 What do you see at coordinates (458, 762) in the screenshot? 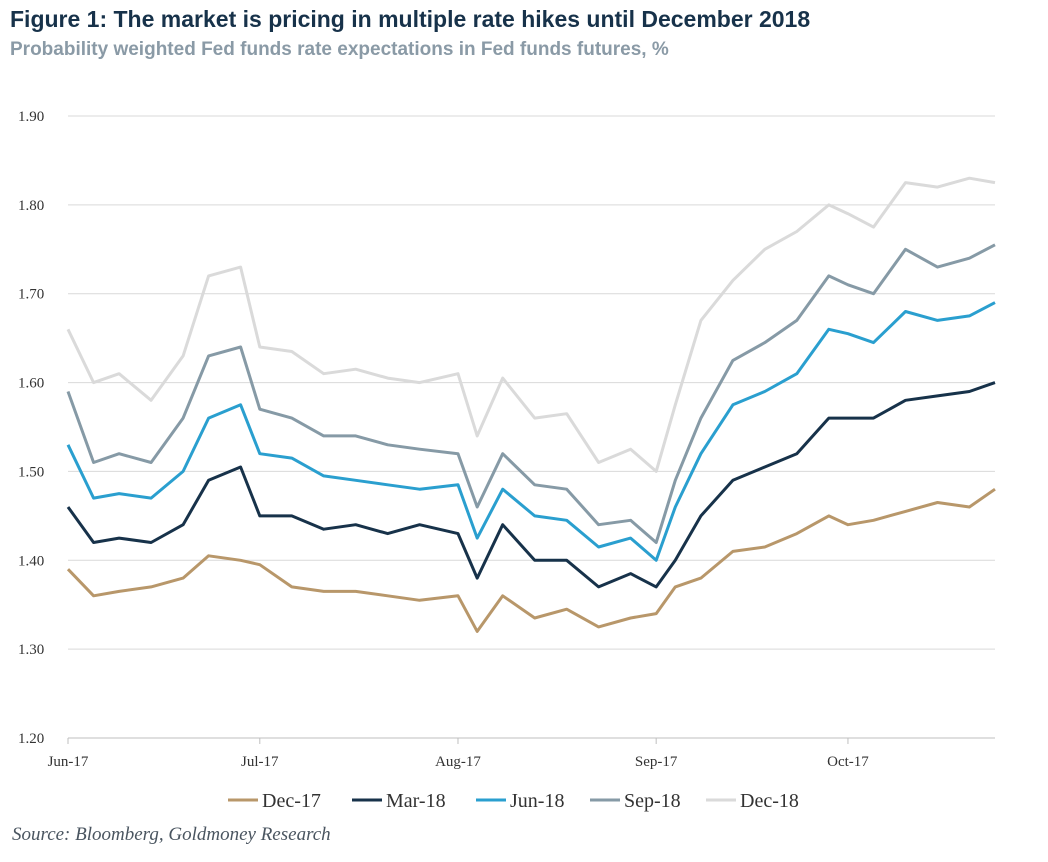
I see `x-tick-label: Aug-17` at bounding box center [458, 762].